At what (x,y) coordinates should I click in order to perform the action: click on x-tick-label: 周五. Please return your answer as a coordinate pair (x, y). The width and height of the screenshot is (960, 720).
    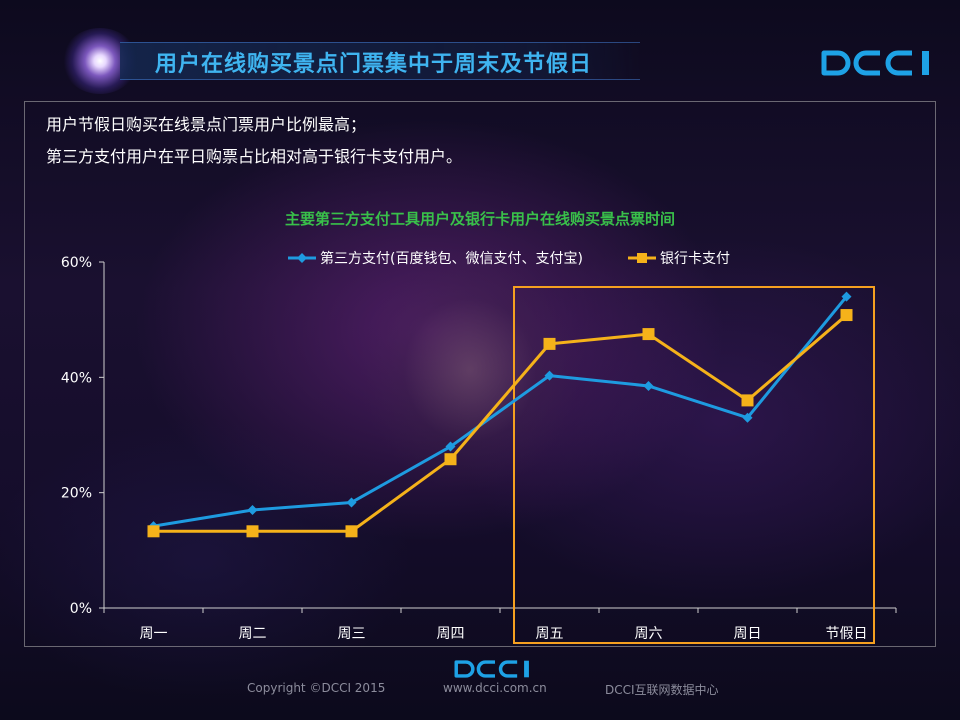
    Looking at the image, I should click on (550, 634).